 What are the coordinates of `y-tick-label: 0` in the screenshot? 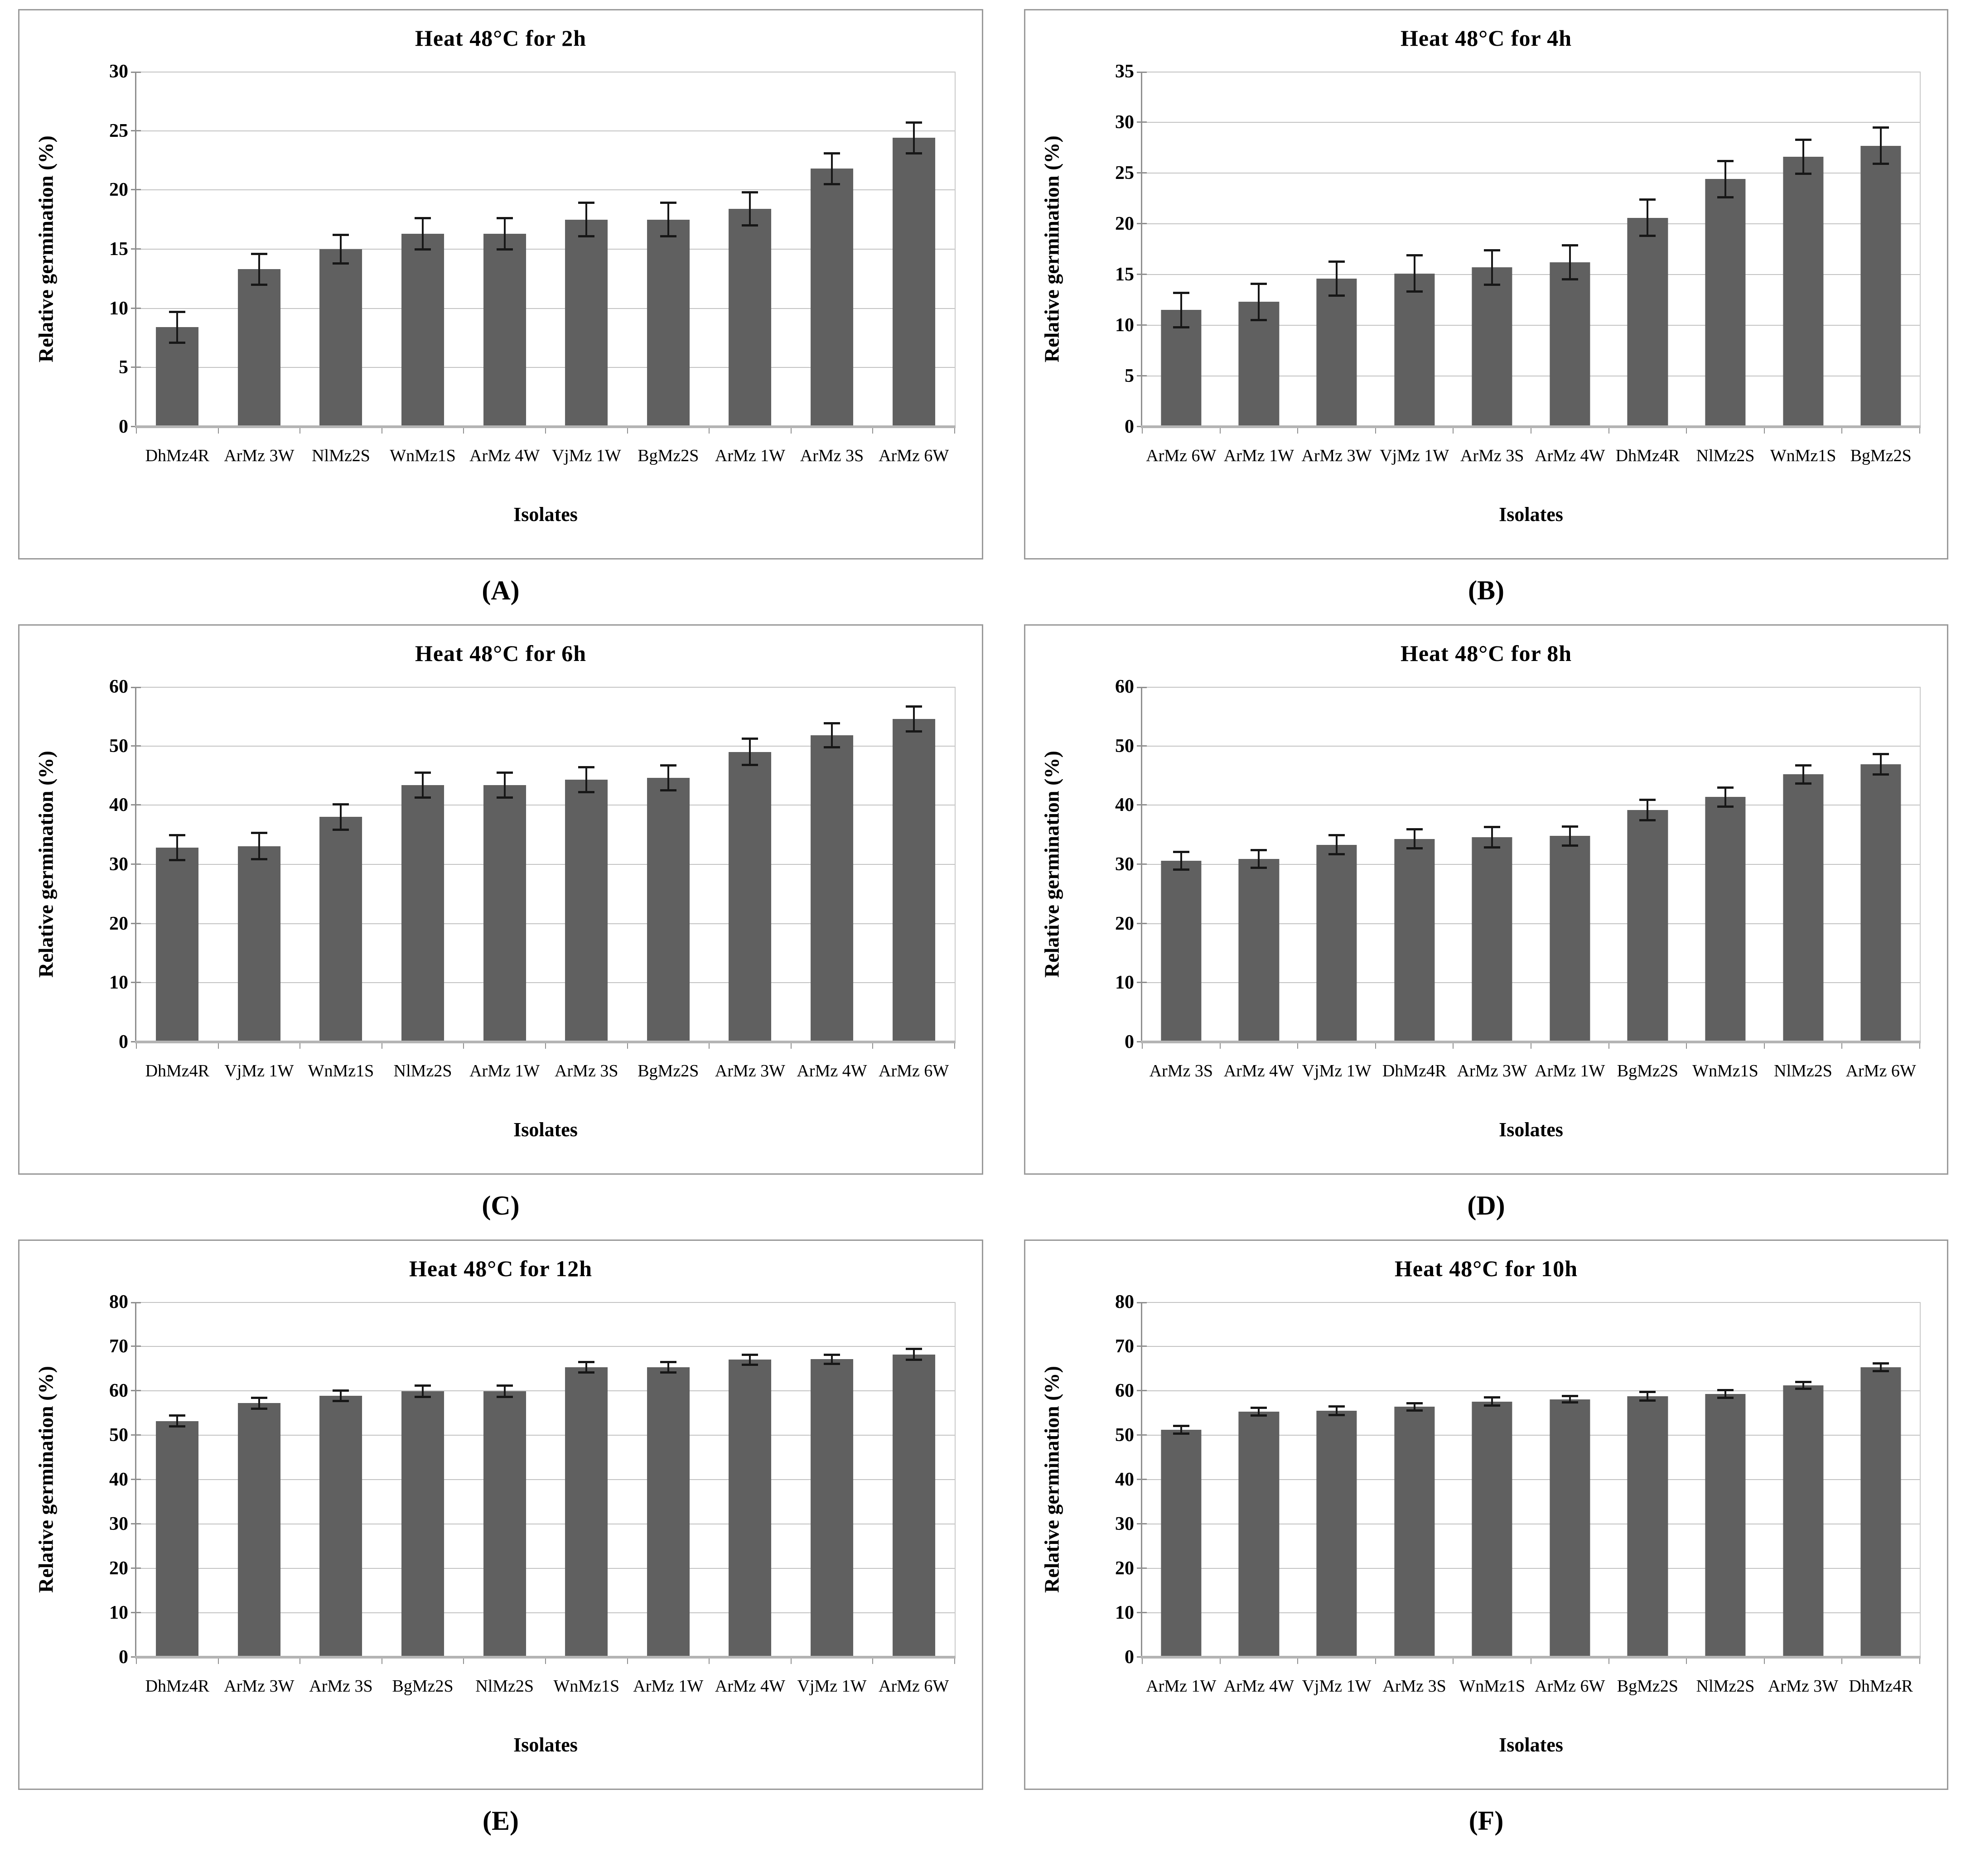 It's located at (1129, 1042).